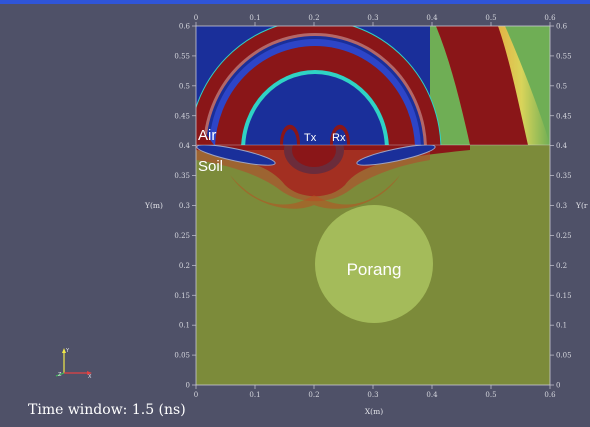 The height and width of the screenshot is (427, 590). Describe the element at coordinates (182, 56) in the screenshot. I see `y-tick-label-left: 0.55` at that location.